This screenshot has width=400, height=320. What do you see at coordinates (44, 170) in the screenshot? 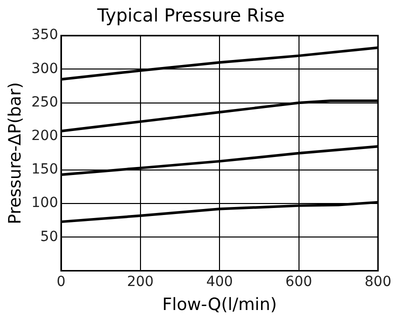
I see `y-tick-label: 150` at bounding box center [44, 170].